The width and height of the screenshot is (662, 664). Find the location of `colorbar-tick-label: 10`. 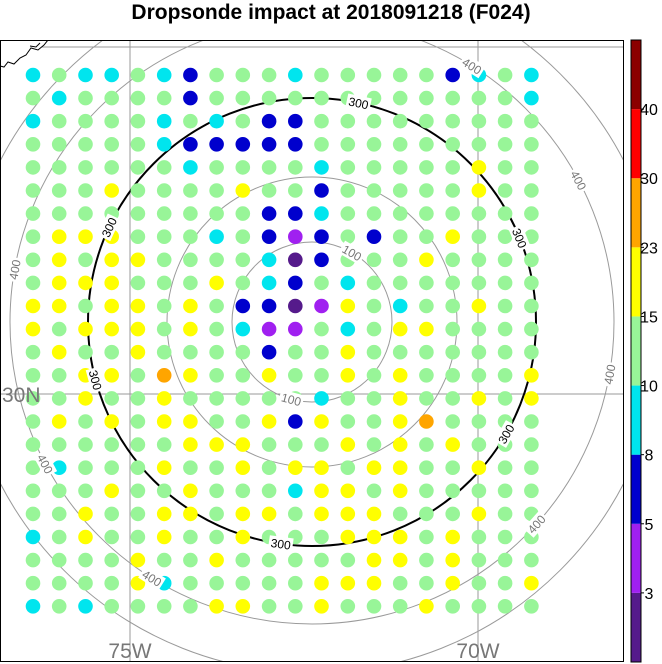

colorbar-tick-label: 10 is located at coordinates (649, 387).